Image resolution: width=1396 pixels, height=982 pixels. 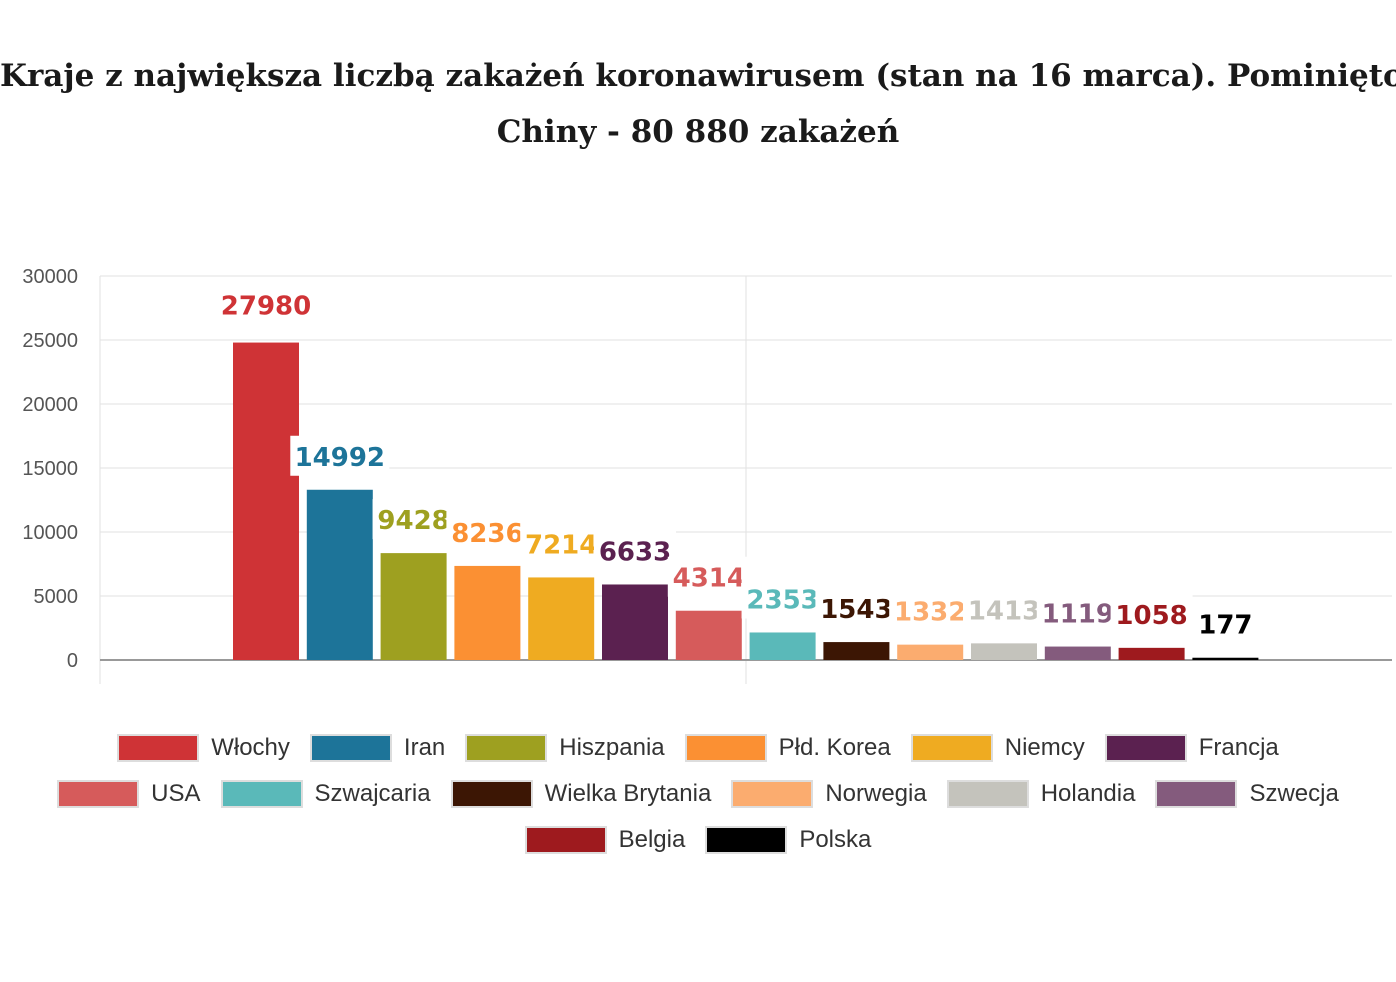 I want to click on data-label: 8236, so click(x=487, y=534).